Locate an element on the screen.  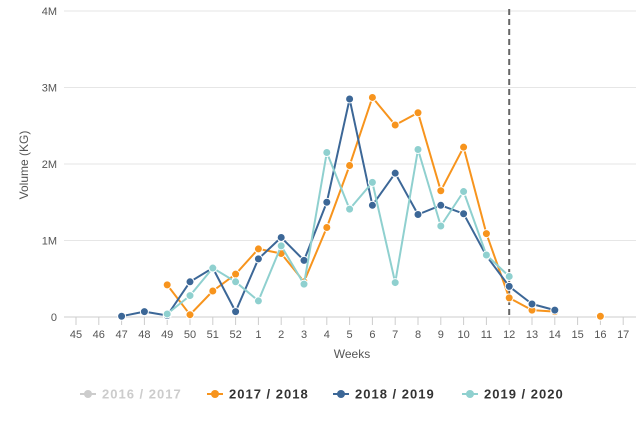
x-tick-label: 51 is located at coordinates (213, 335).